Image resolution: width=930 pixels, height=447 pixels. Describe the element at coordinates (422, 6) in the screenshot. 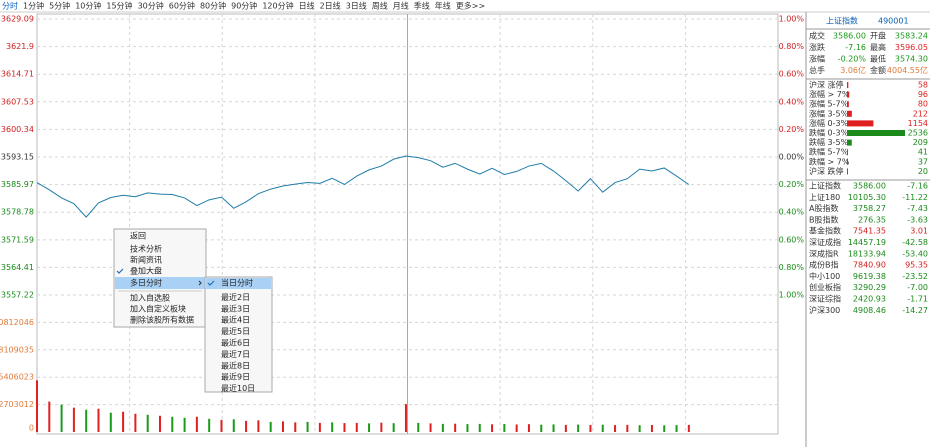

I see `toolbar-tab: 季线` at that location.